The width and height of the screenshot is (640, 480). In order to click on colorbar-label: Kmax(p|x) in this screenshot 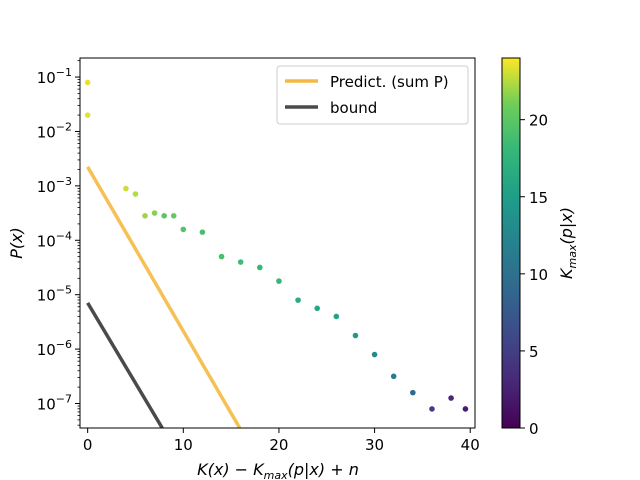, I will do `click(568, 243)`.